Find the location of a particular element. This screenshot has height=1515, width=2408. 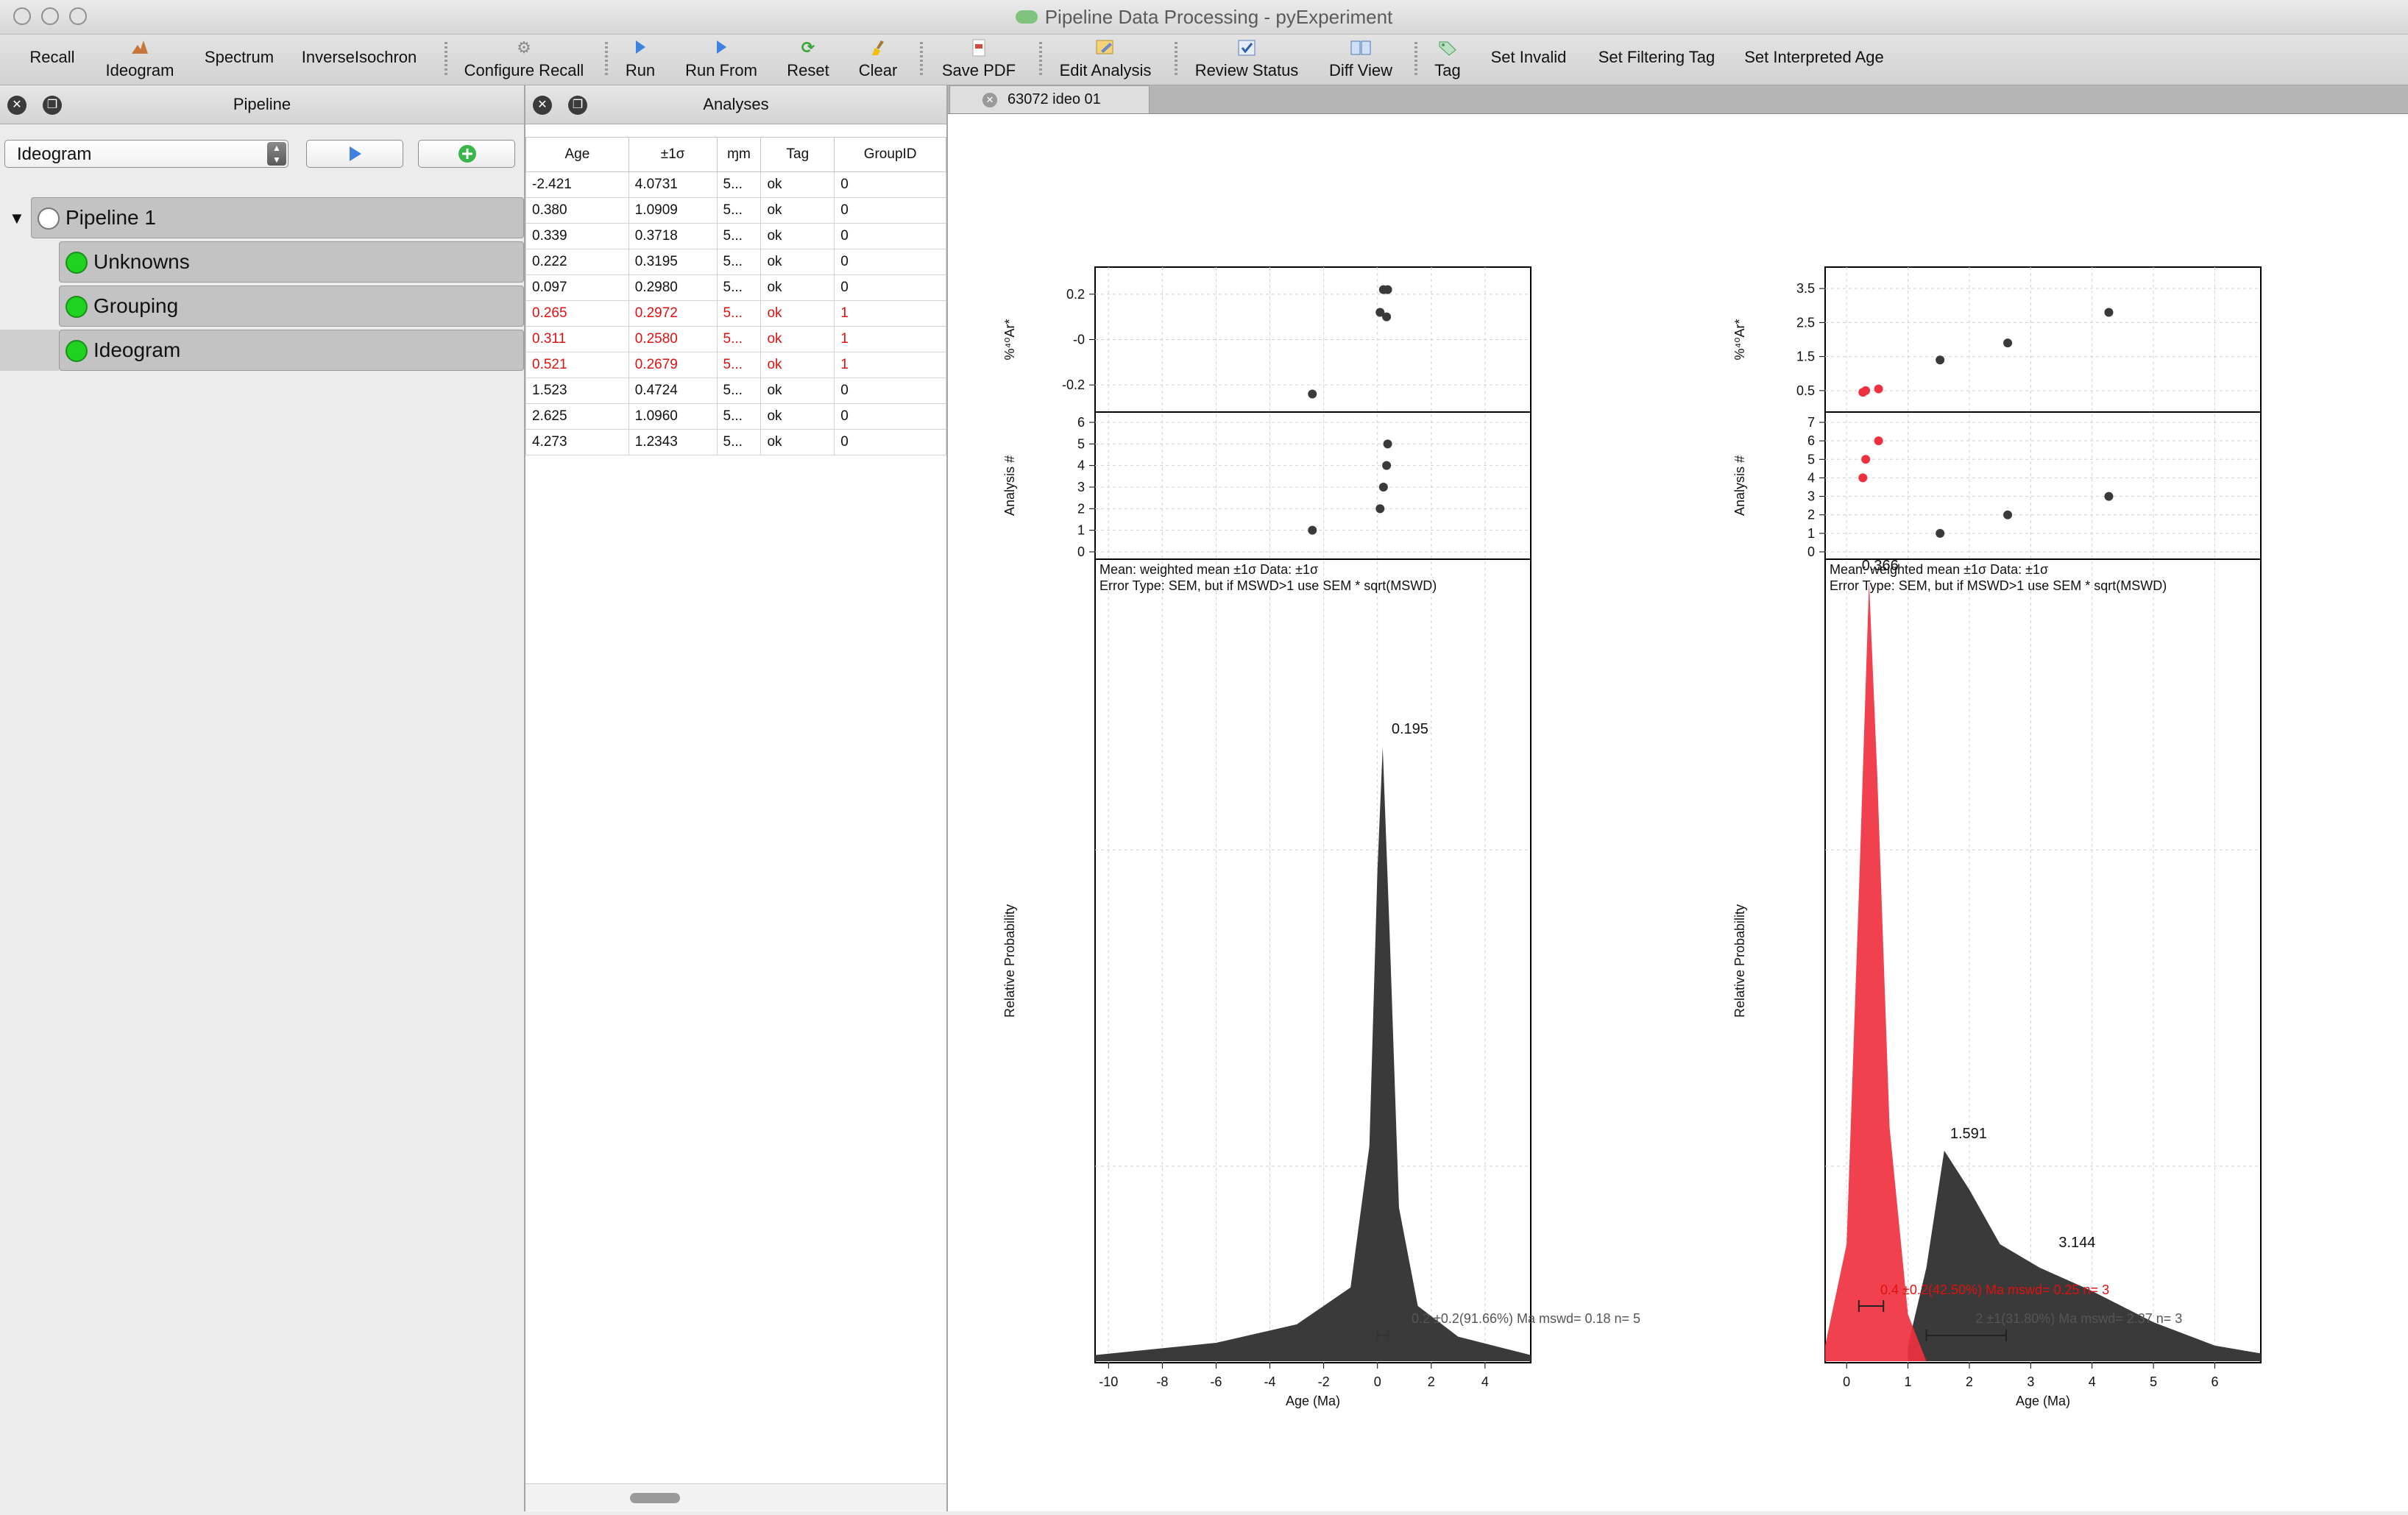

x-tick-label: -2 is located at coordinates (1324, 1381).